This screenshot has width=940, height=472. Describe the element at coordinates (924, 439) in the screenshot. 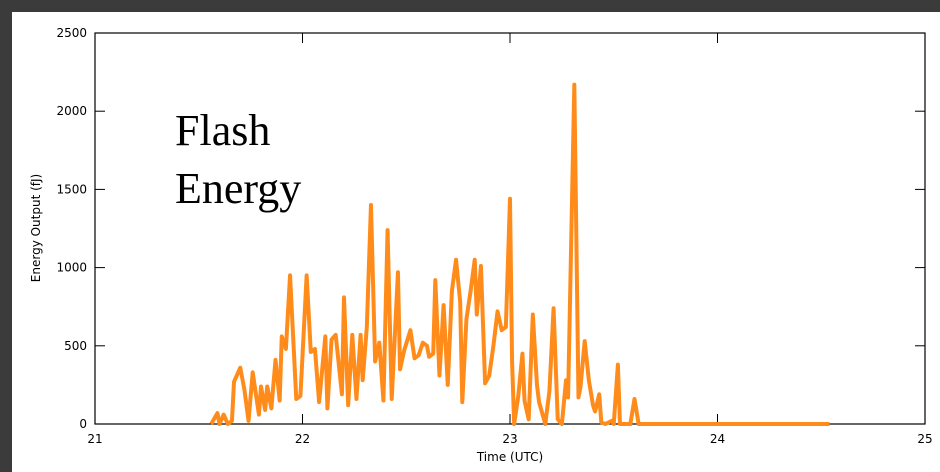

I see `x-tick-label: 25` at that location.